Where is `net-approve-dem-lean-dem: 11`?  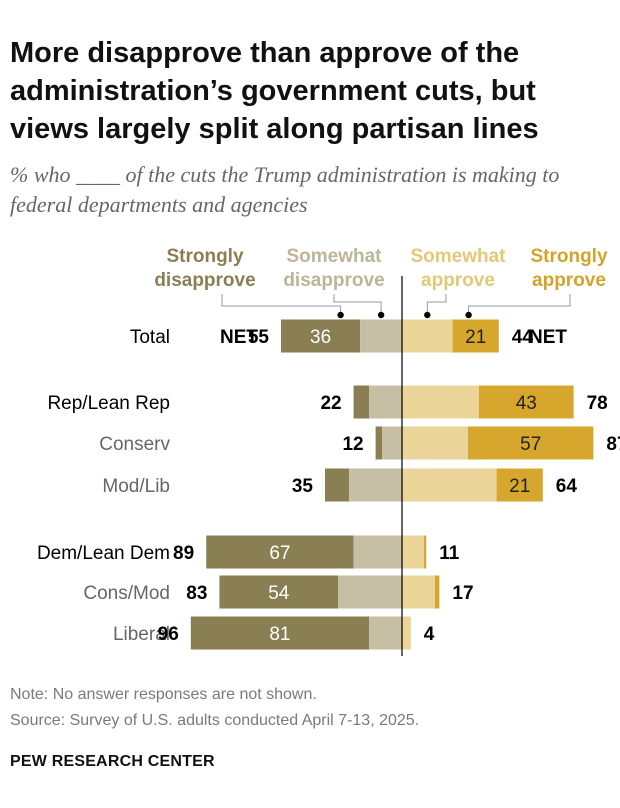
net-approve-dem-lean-dem: 11 is located at coordinates (449, 553).